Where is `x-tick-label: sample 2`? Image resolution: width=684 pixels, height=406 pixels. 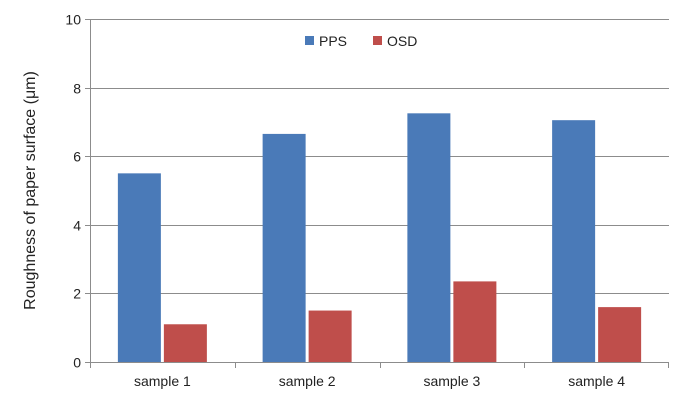
x-tick-label: sample 2 is located at coordinates (307, 381).